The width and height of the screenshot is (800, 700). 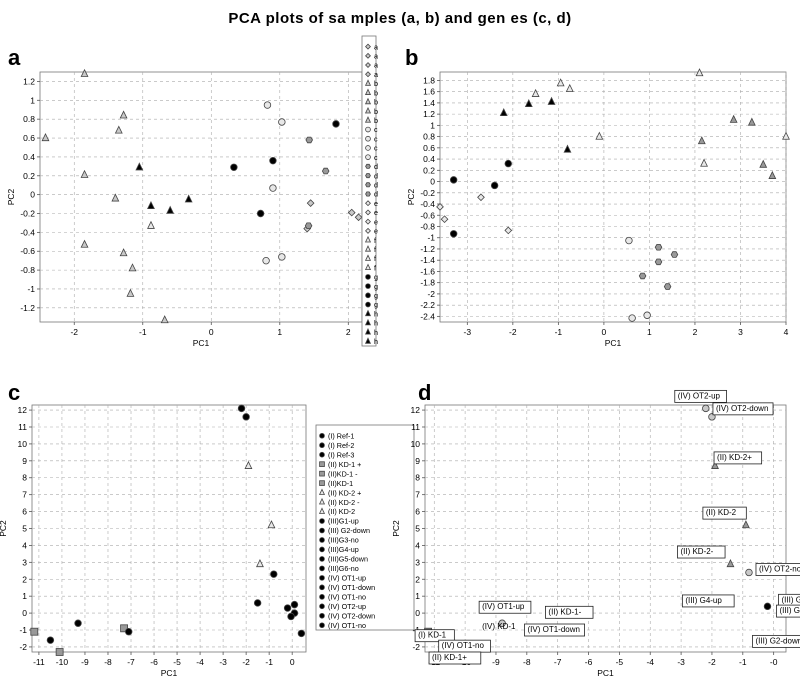 I want to click on x-tick-label: -0, so click(x=774, y=662).